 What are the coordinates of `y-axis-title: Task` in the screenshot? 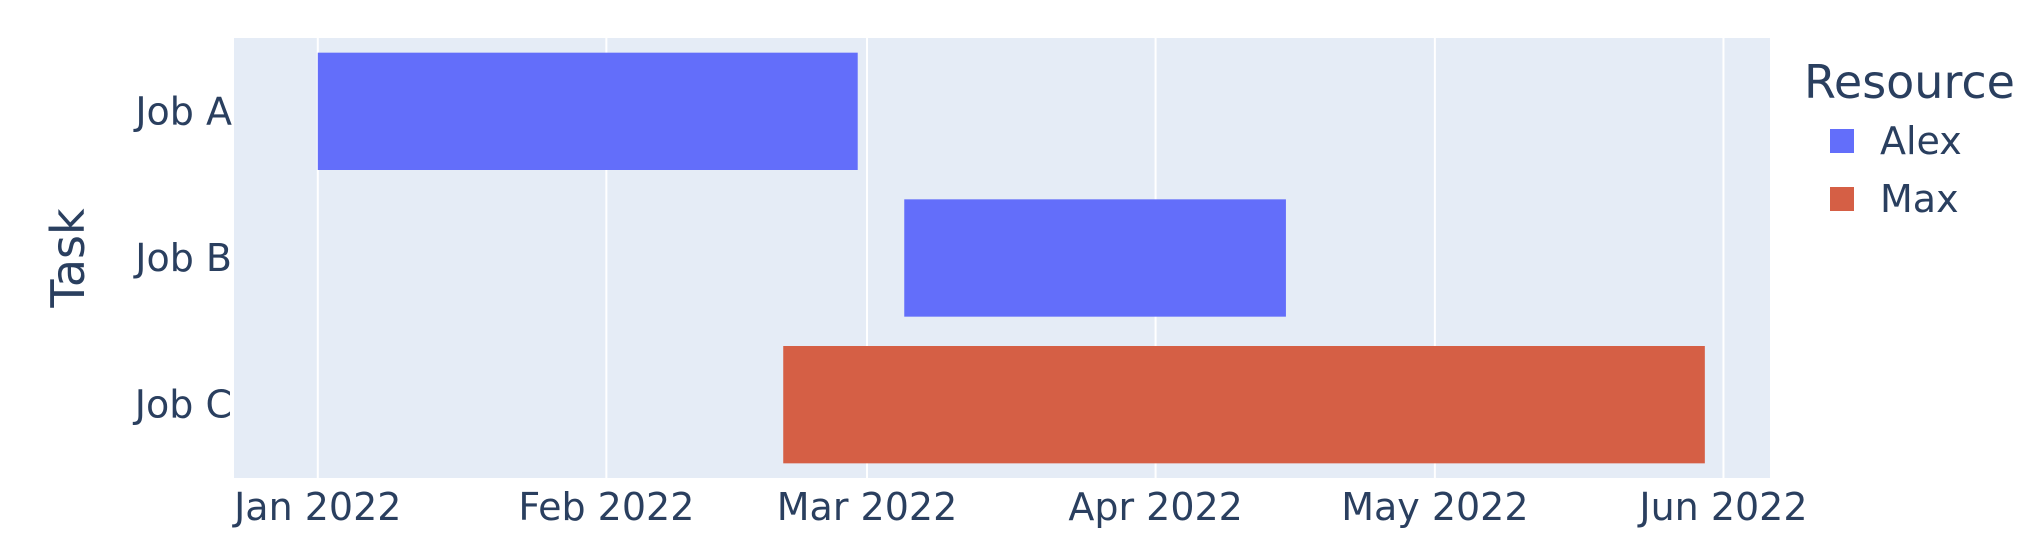 It's located at (68, 258).